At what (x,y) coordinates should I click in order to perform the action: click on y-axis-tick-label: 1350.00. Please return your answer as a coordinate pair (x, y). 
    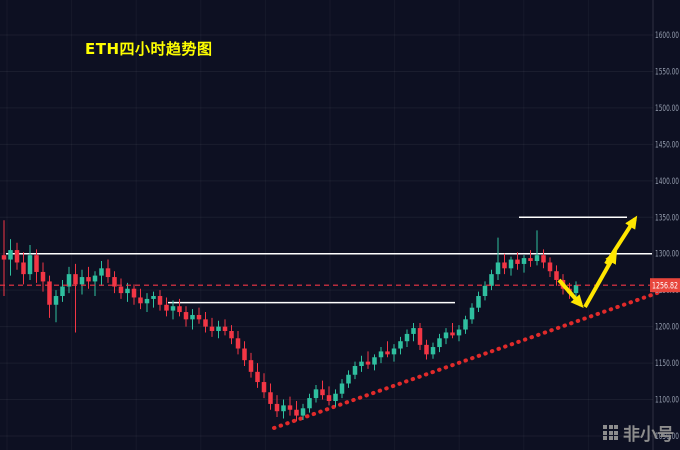
    Looking at the image, I should click on (667, 218).